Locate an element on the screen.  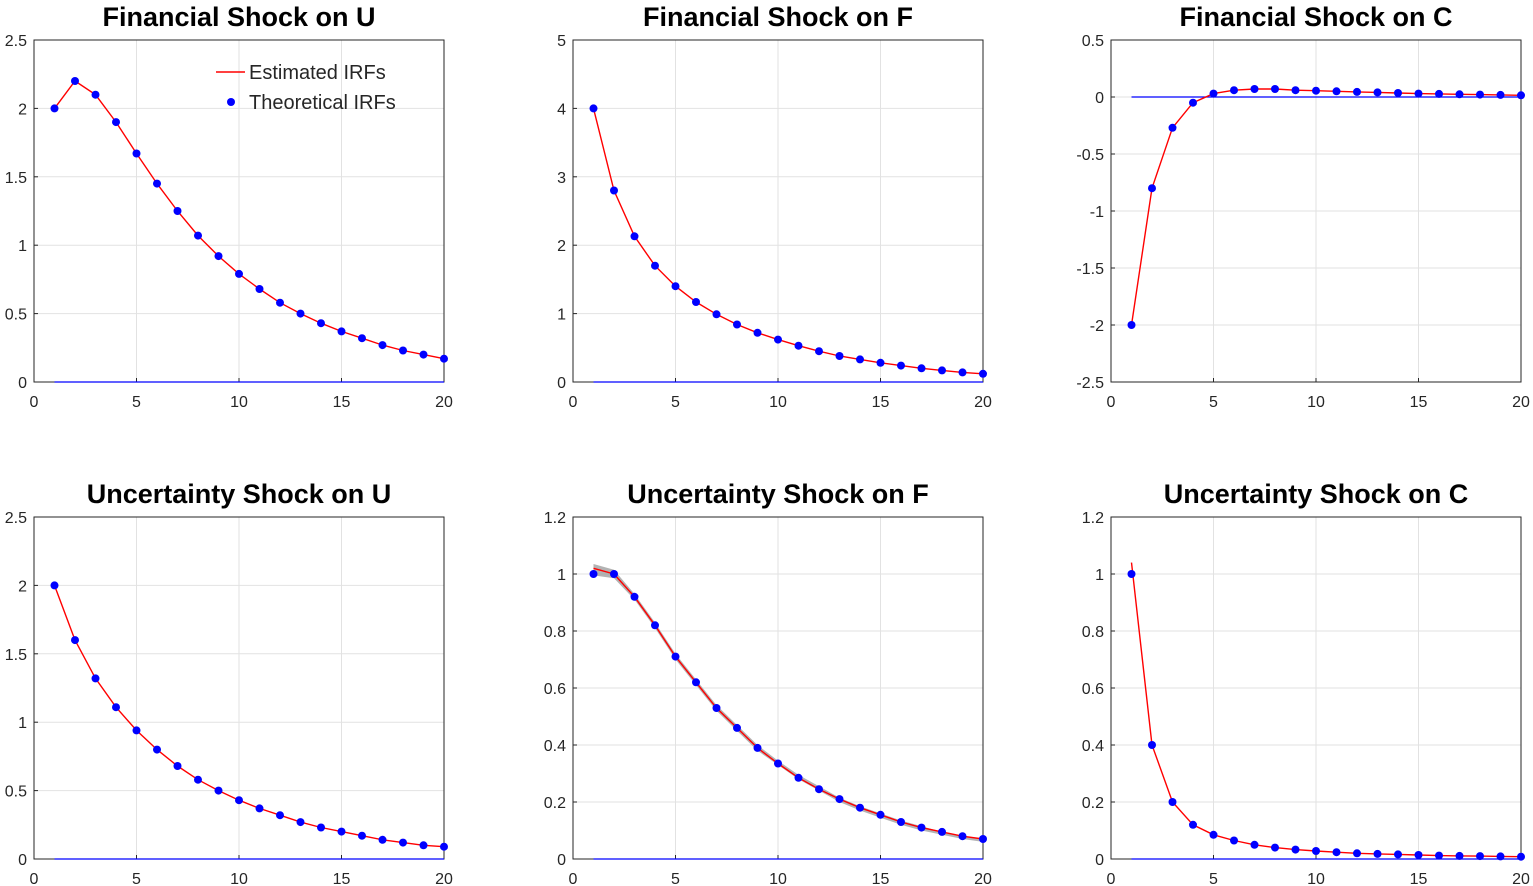
confidence-band is located at coordinates (788, 703).